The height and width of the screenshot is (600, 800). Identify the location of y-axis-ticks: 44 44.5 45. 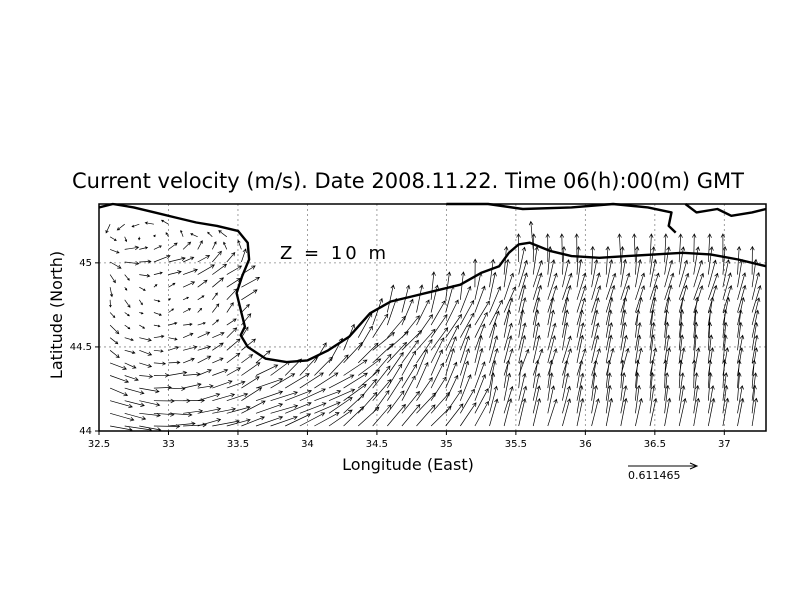
(84, 347).